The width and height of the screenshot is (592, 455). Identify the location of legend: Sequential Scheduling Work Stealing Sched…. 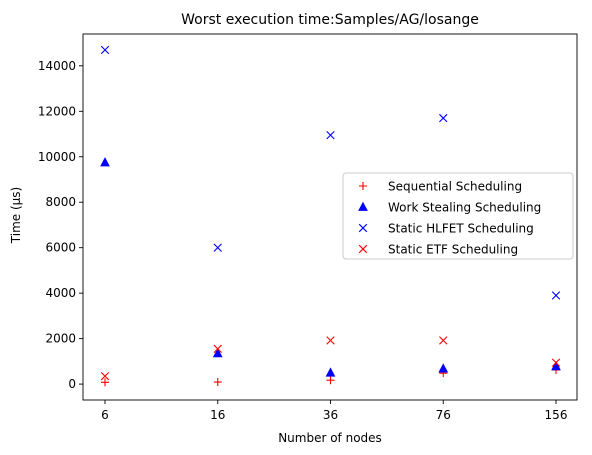
(458, 216).